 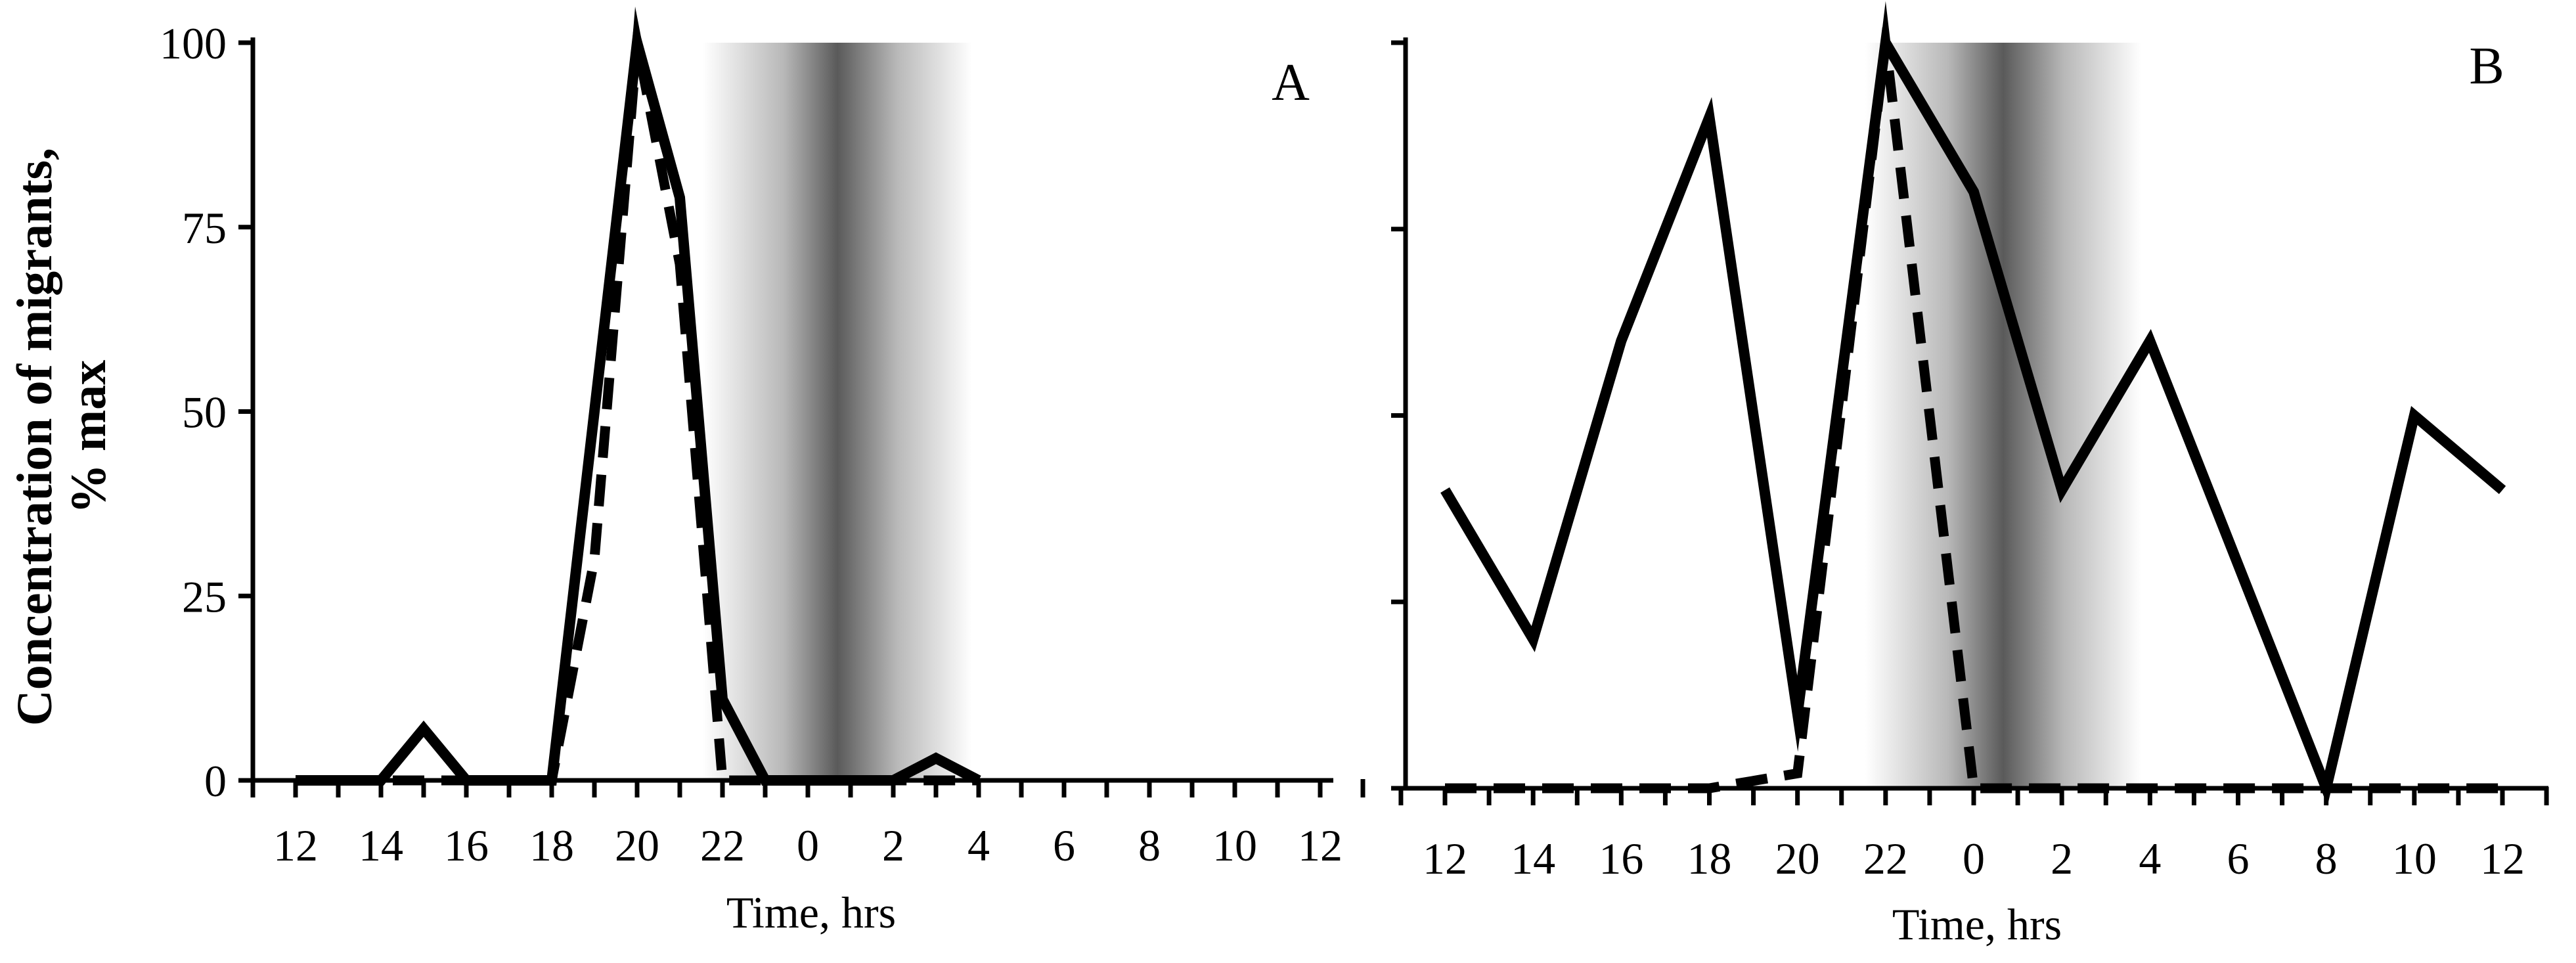 I want to click on panel-a-y-tick-label: 75, so click(x=204, y=228).